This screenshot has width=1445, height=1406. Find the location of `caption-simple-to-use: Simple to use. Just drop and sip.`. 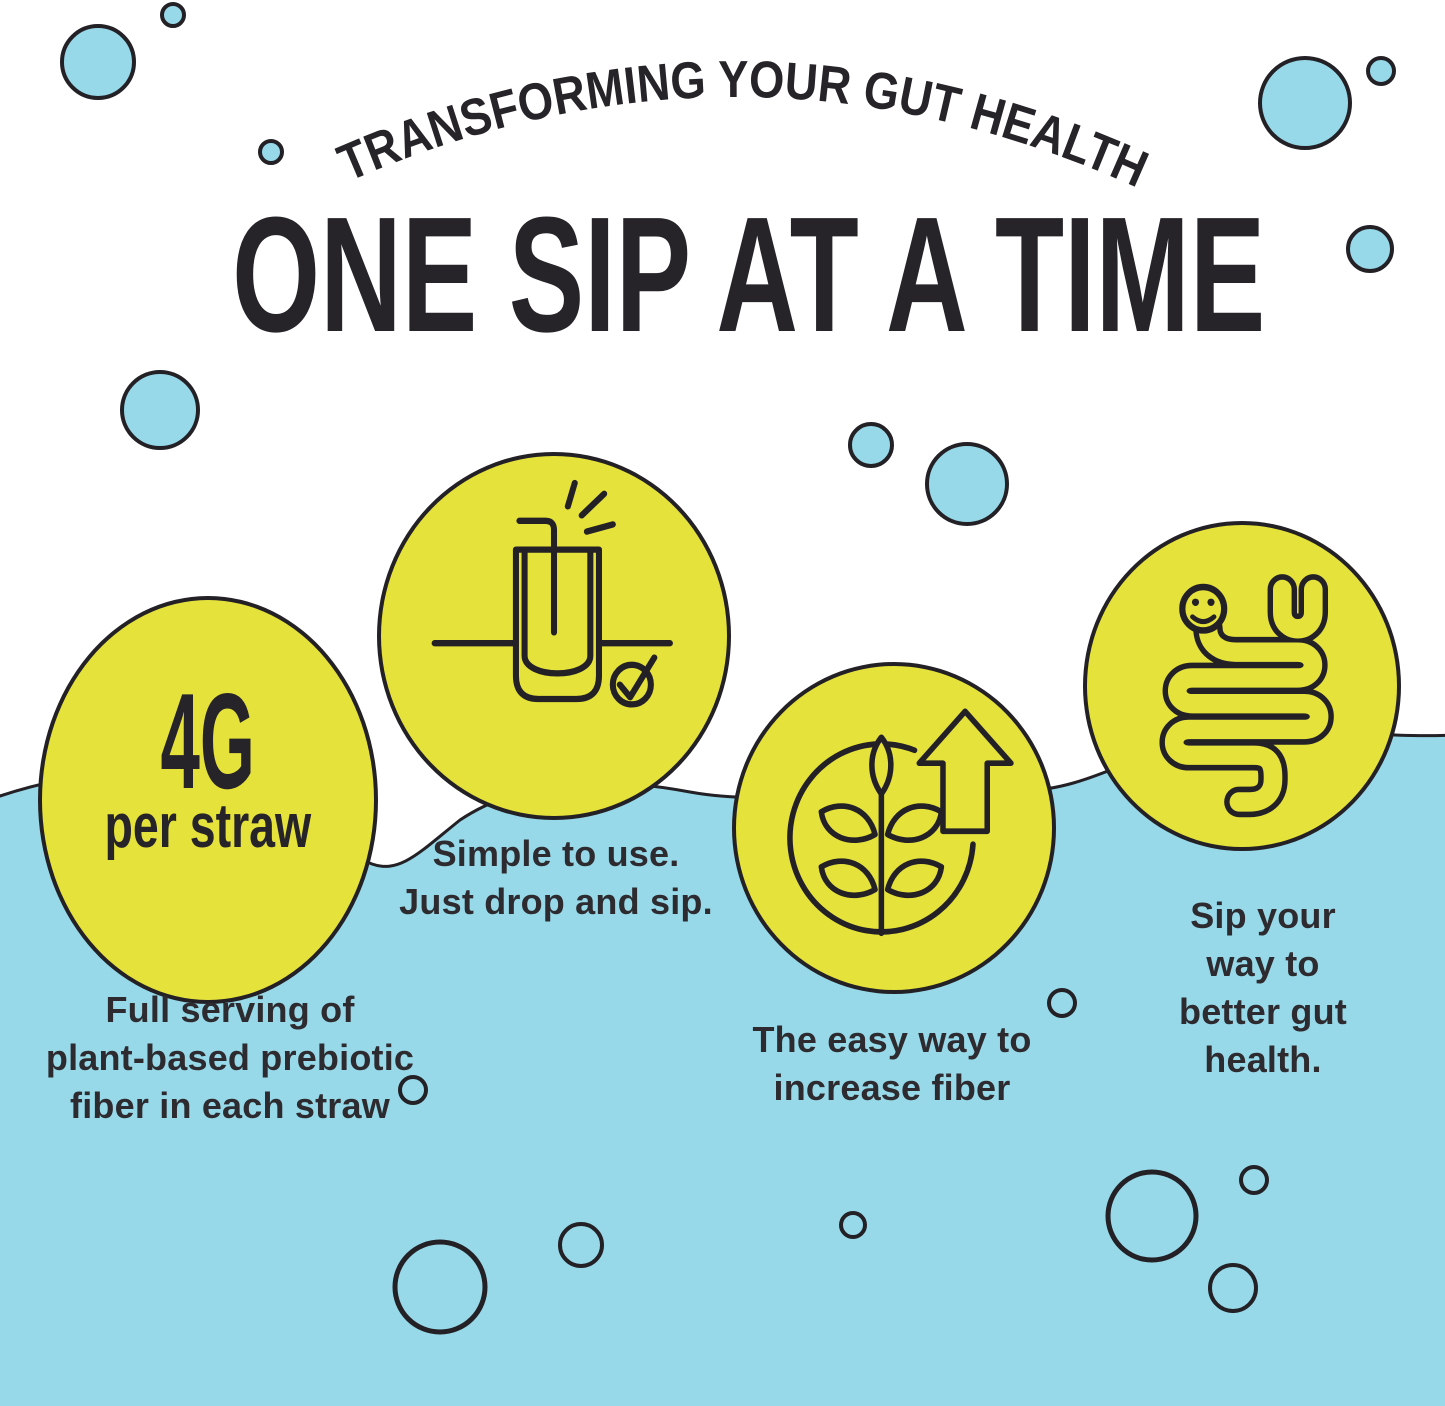

caption-simple-to-use: Simple to use. Just drop and sip. is located at coordinates (556, 877).